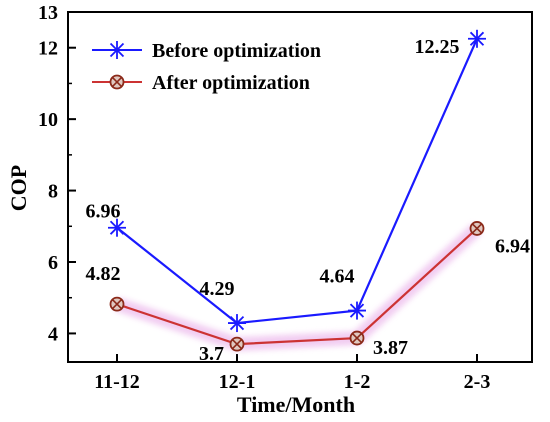  I want to click on x-tick-label: 2-3, so click(477, 382).